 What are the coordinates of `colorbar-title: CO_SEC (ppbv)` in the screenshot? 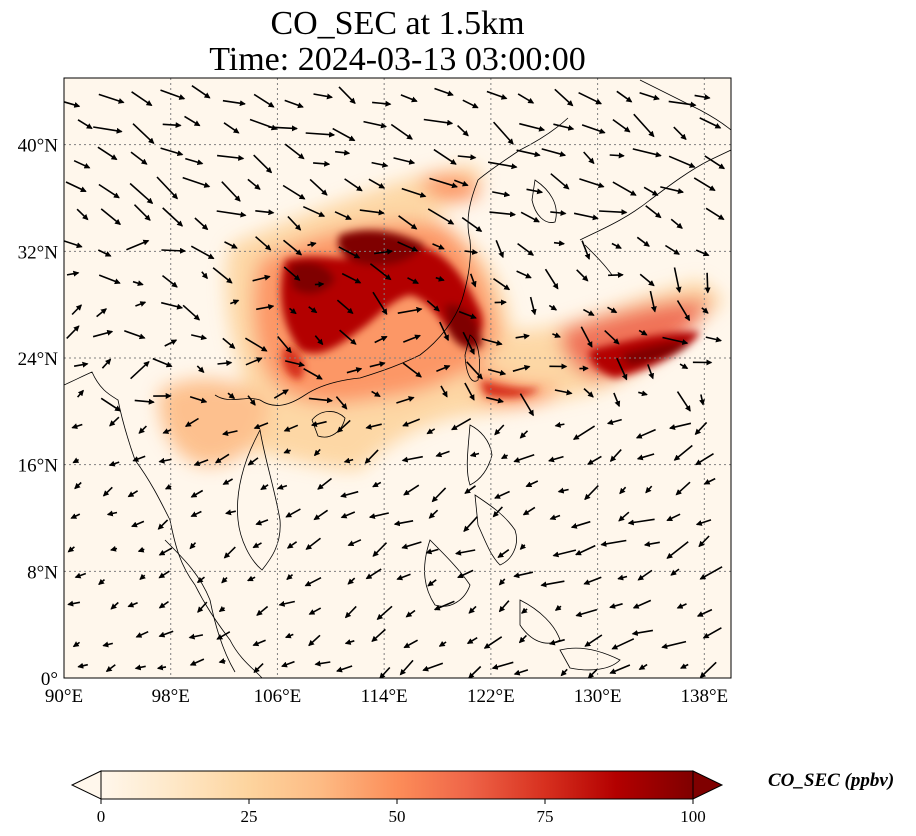 It's located at (831, 780).